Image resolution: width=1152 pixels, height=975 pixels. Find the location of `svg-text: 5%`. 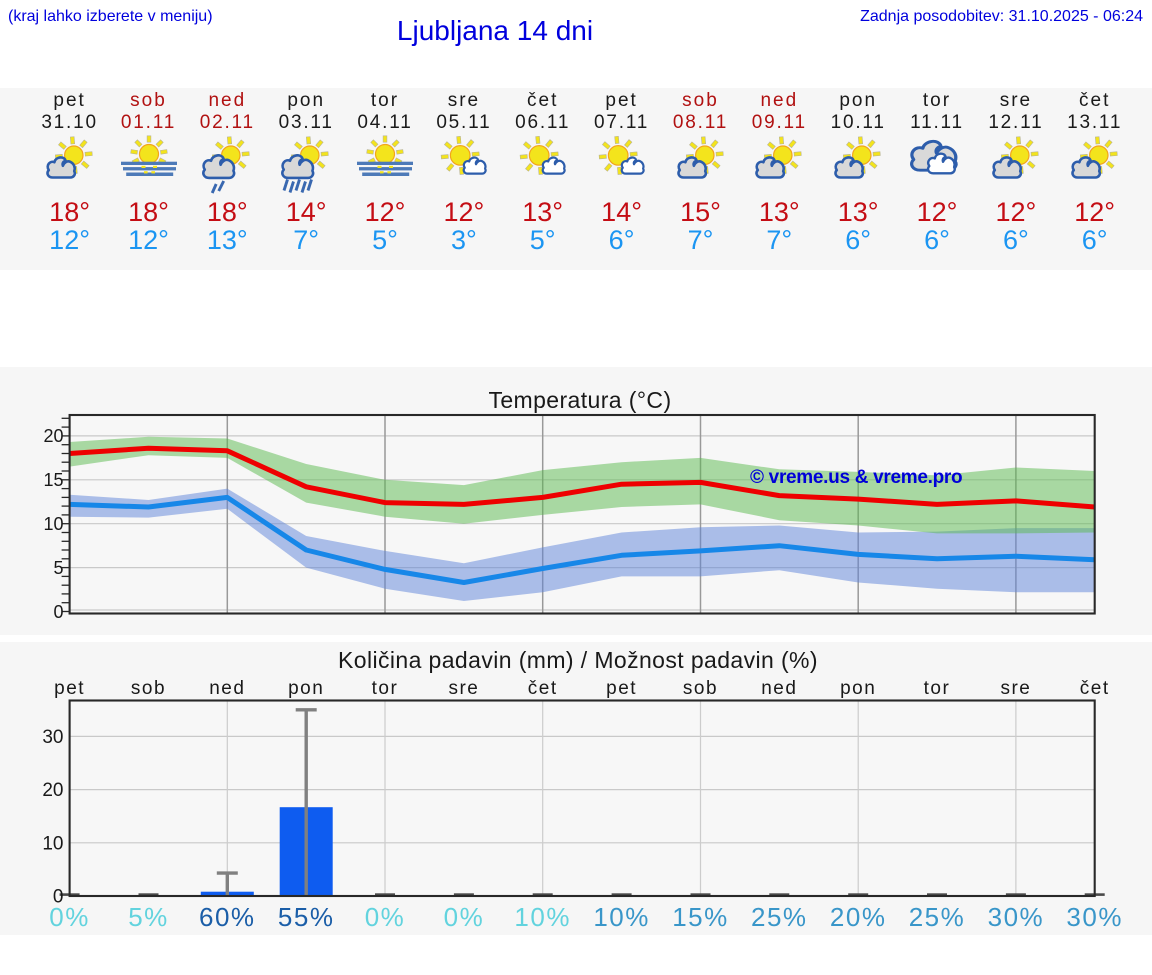

svg-text: 5% is located at coordinates (148, 917).